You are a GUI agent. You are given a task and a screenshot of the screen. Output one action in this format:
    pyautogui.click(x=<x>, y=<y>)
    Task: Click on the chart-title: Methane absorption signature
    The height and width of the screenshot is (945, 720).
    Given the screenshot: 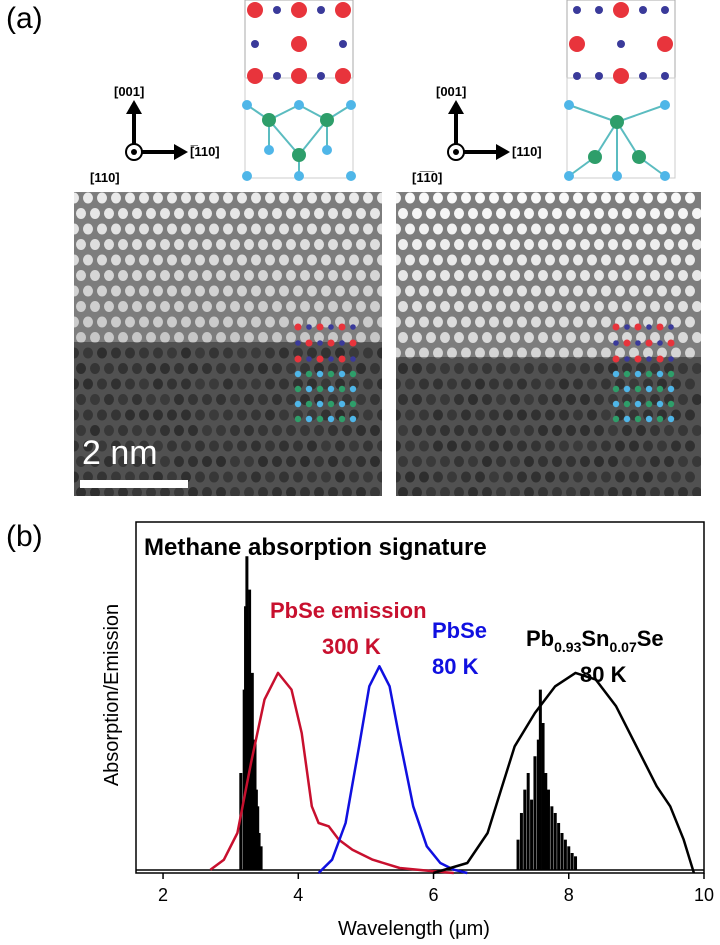 What is the action you would take?
    pyautogui.click(x=315, y=547)
    